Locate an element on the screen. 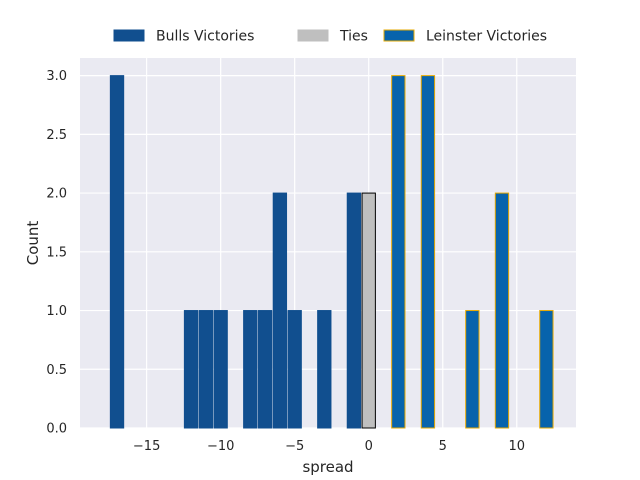 The height and width of the screenshot is (480, 640). x-tick-label: 5 is located at coordinates (443, 446).